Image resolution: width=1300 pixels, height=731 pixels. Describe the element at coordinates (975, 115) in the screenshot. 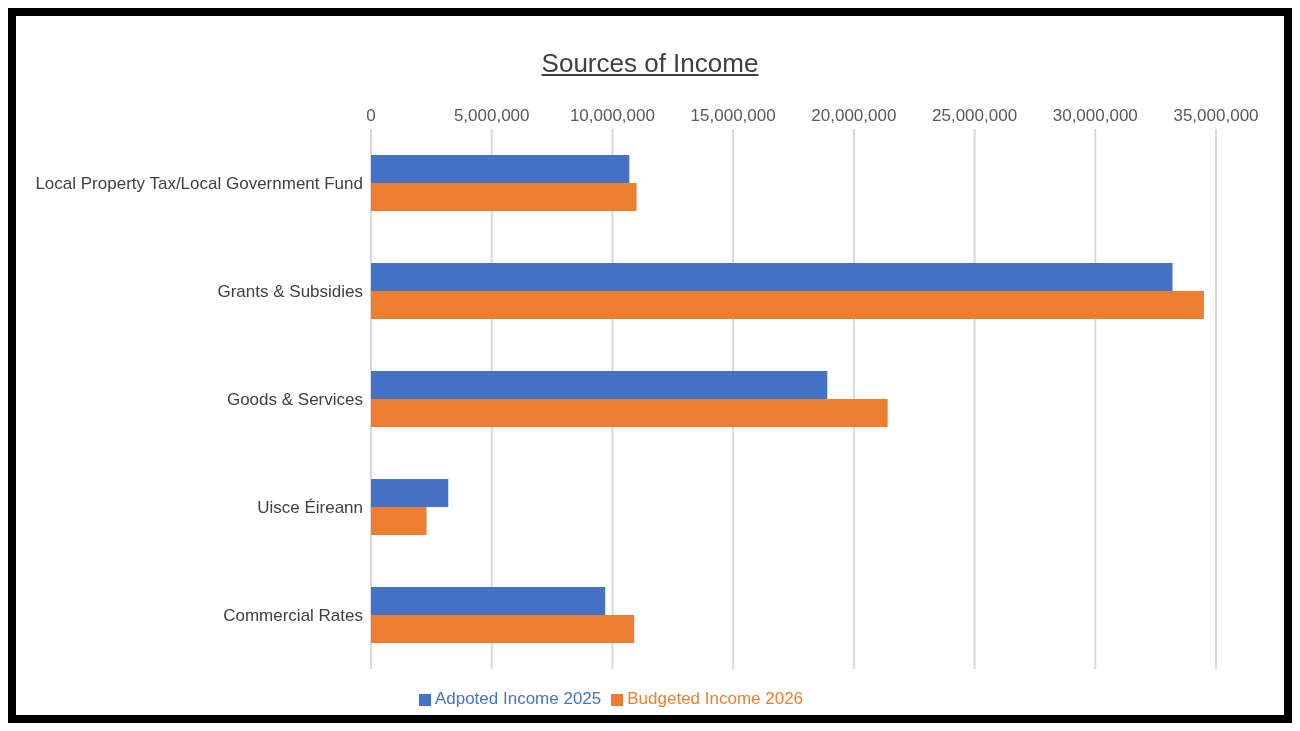

I see `x-tick-label: 25,000,000` at that location.